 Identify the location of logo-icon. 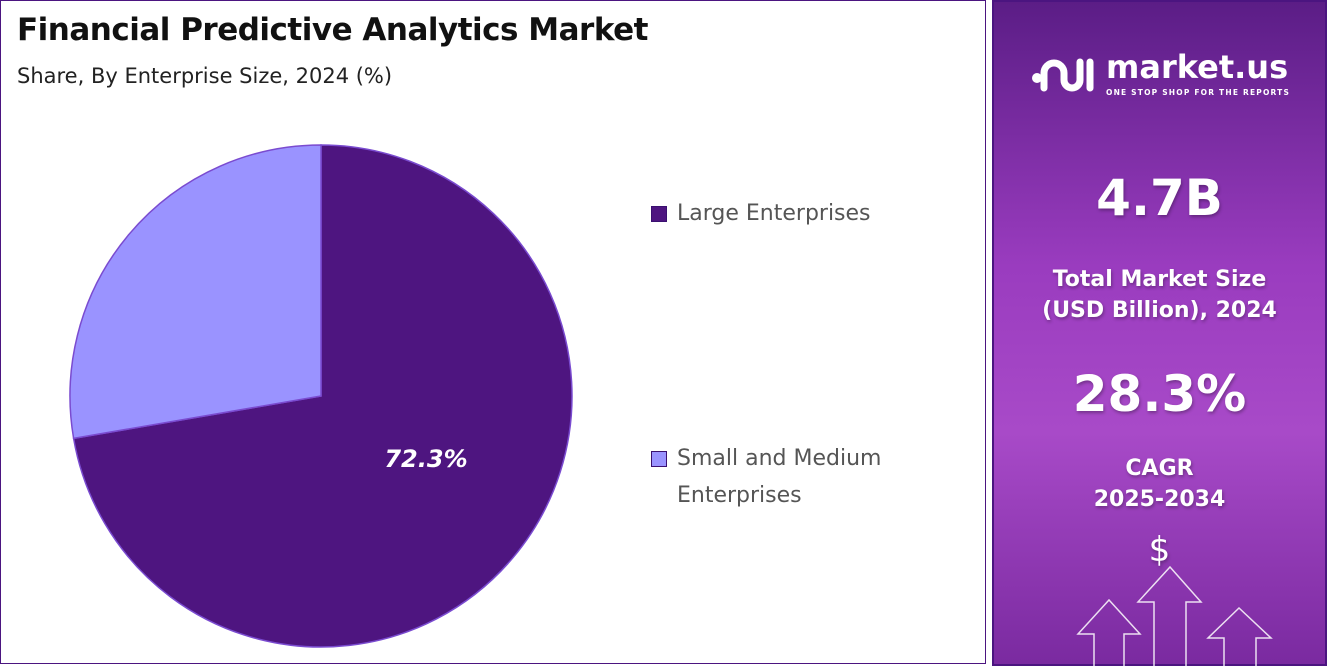
(1063, 75).